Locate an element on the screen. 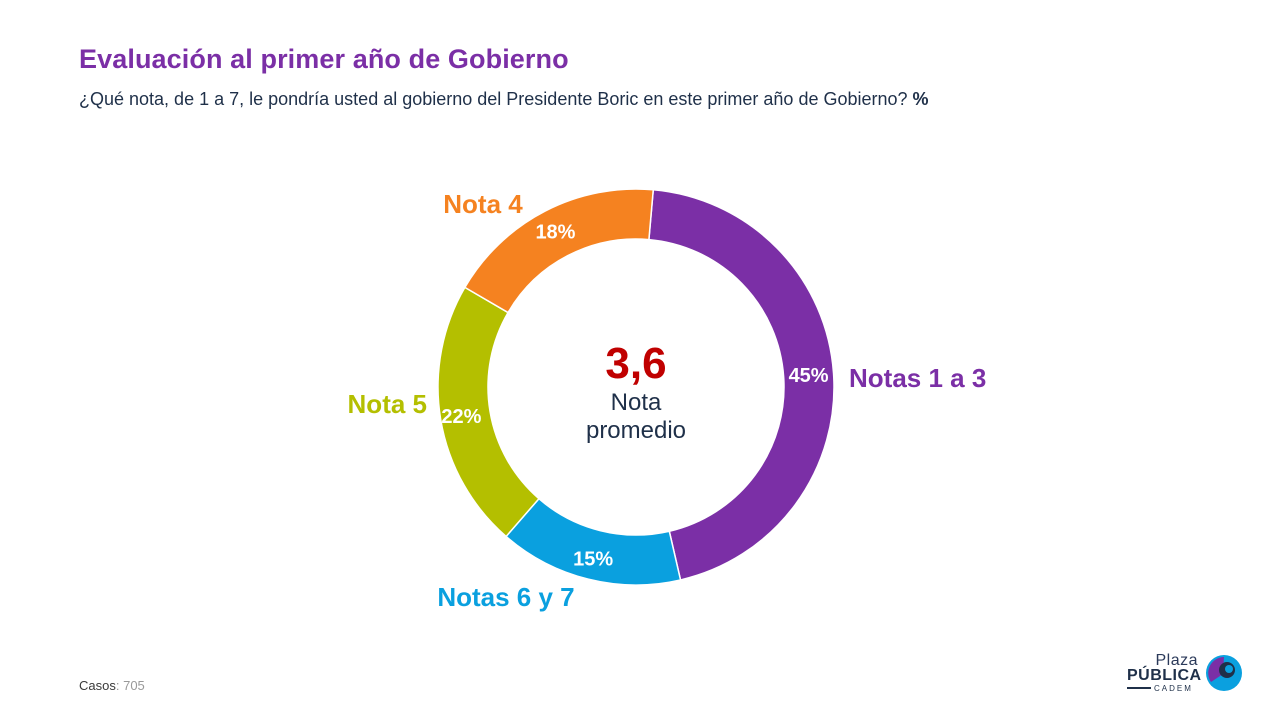 This screenshot has height=712, width=1271. logo-plaza-text: Plaza is located at coordinates (1176, 660).